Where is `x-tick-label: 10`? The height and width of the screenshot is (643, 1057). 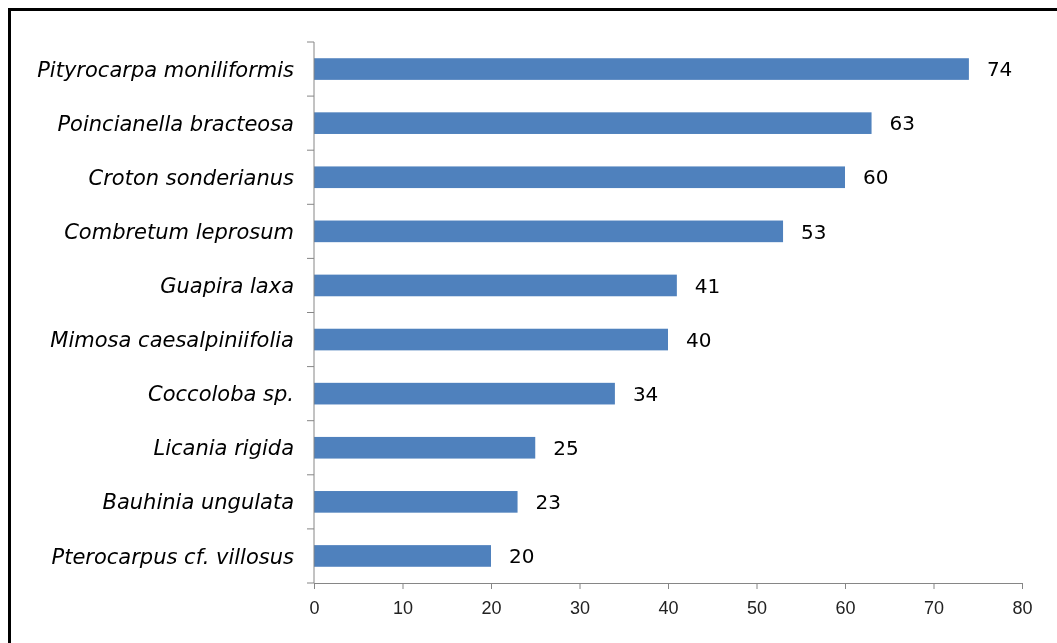 x-tick-label: 10 is located at coordinates (403, 608).